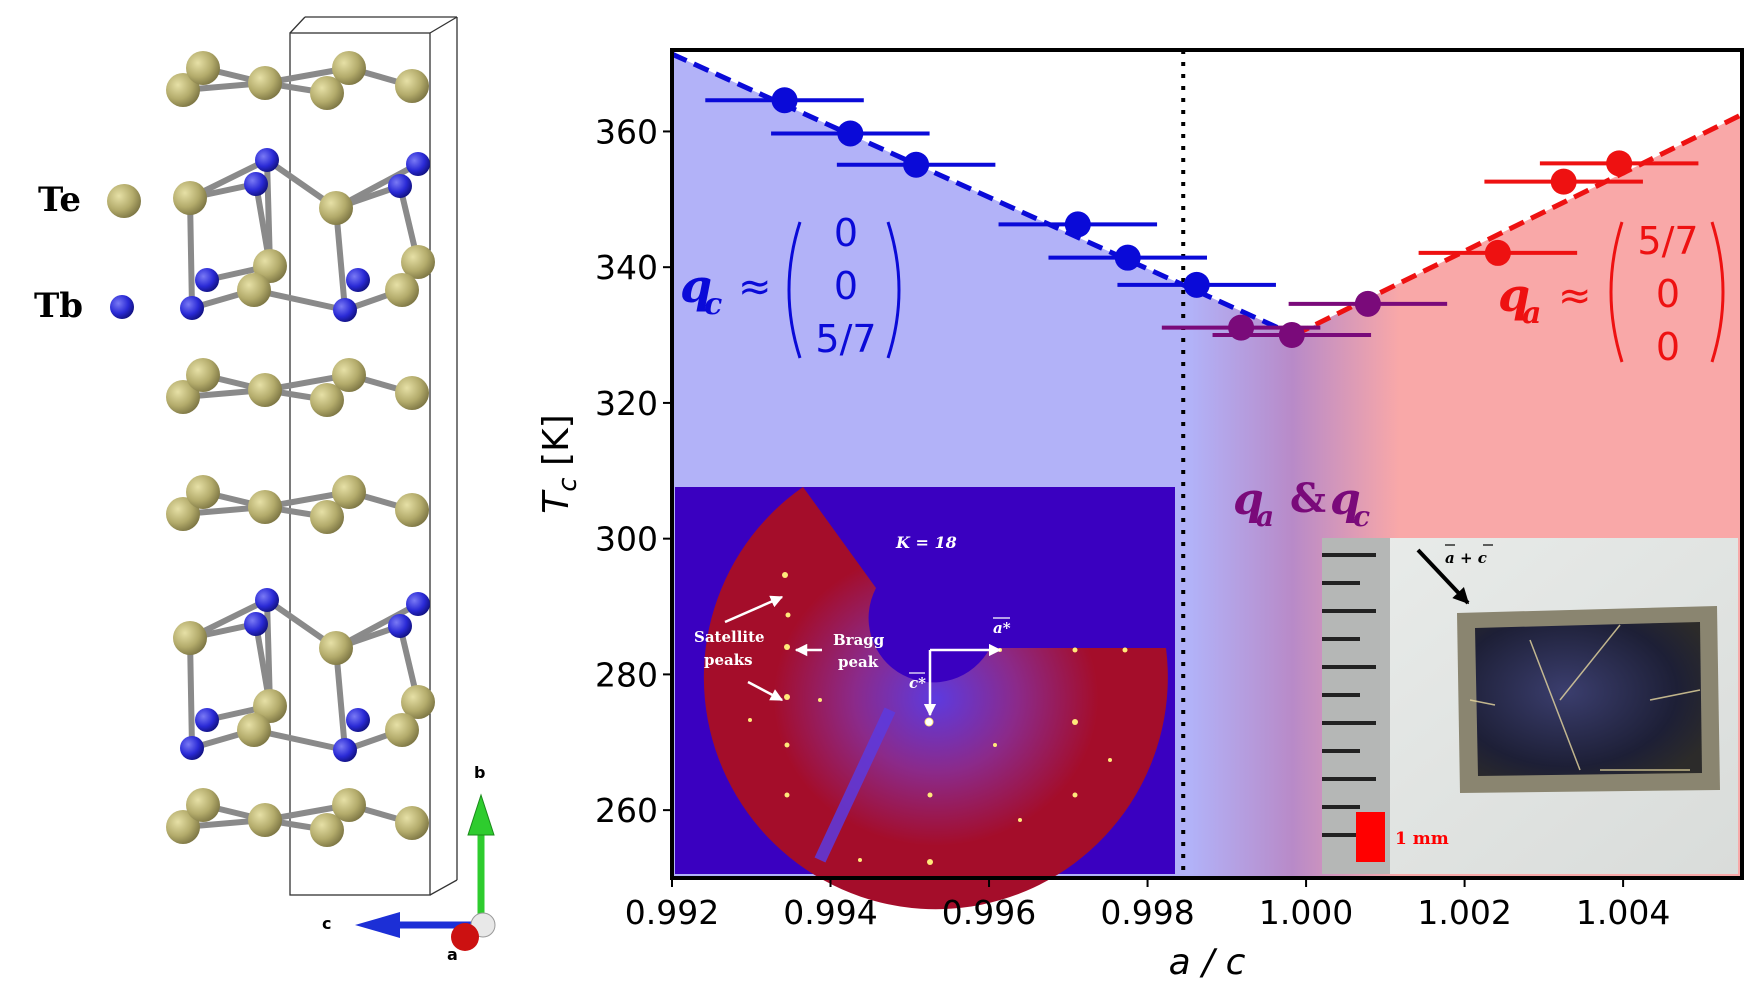 Image resolution: width=1756 pixels, height=1000 pixels. I want to click on mixed-sub2: c, so click(1361, 516).